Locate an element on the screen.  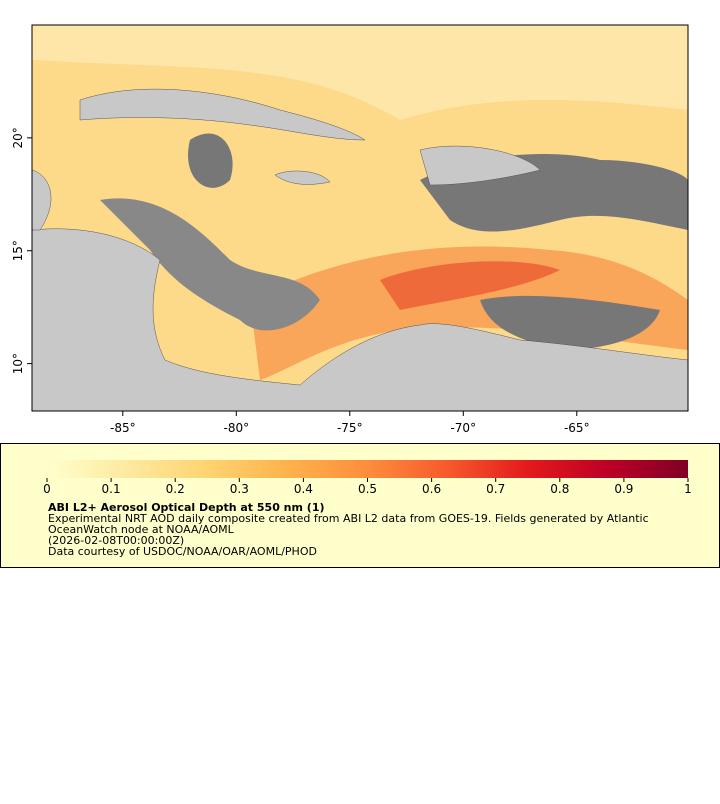
colorbar-tick-label: 0.8 is located at coordinates (559, 489).